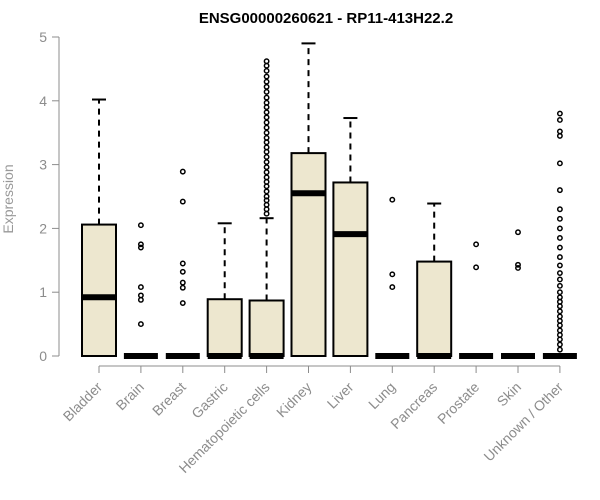  I want to click on x-tick-label: Unknown / Other, so click(523, 422).